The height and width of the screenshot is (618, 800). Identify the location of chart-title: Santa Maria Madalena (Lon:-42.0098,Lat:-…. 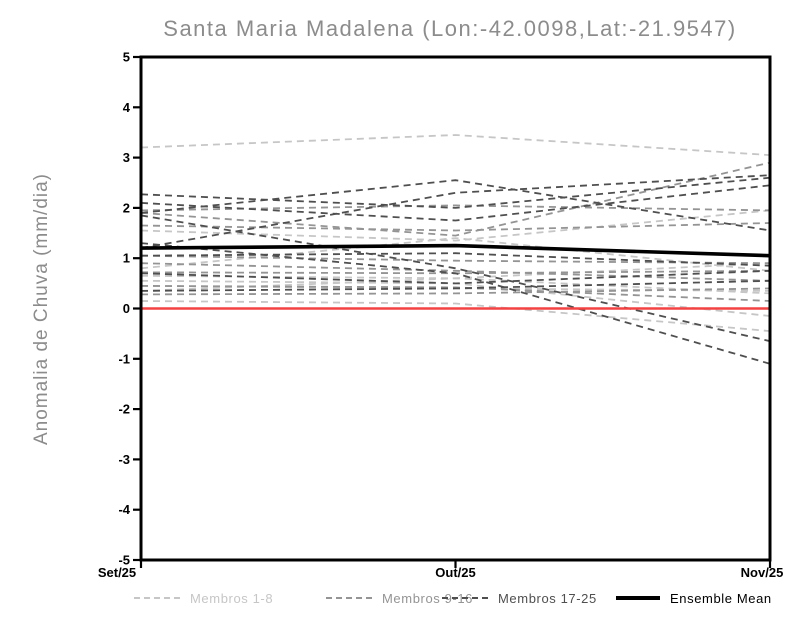
(450, 28).